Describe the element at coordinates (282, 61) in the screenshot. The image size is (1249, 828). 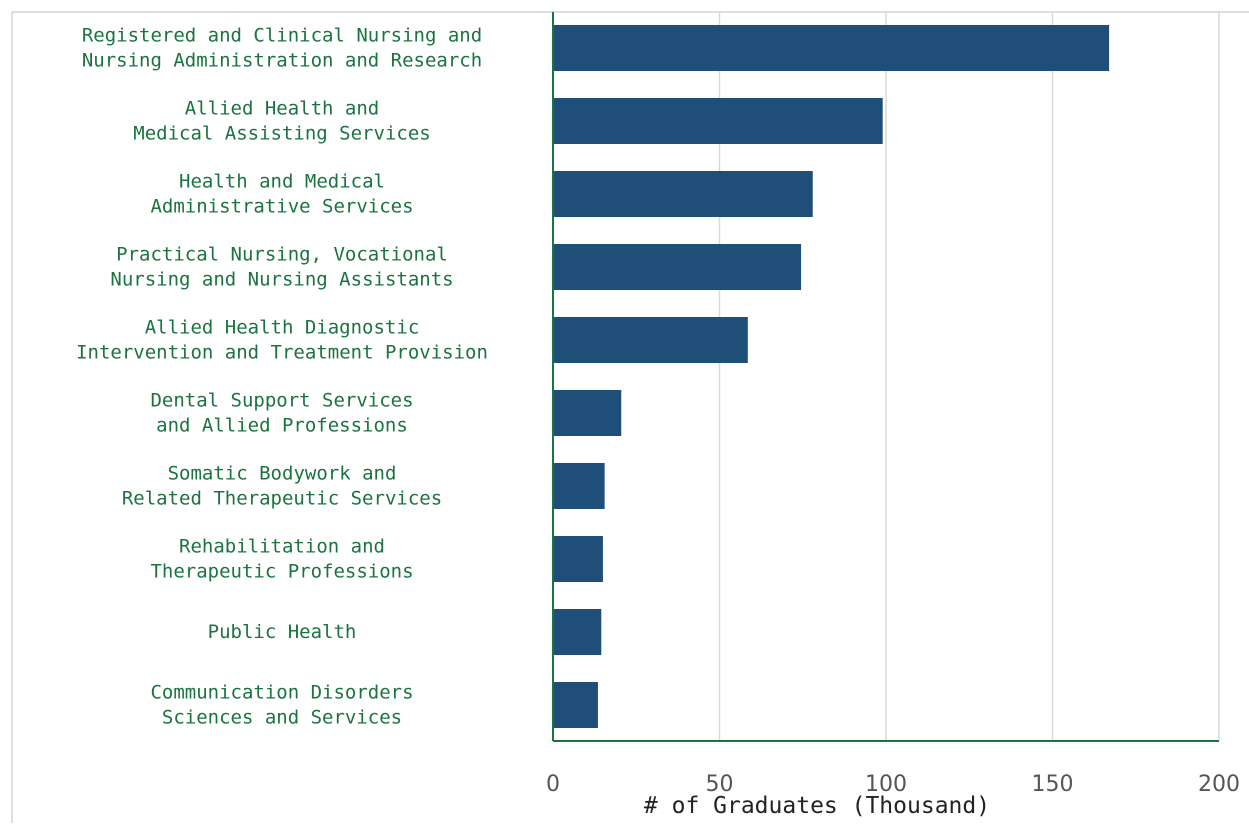
I see `category-label-line: Nursing Administration and Research` at that location.